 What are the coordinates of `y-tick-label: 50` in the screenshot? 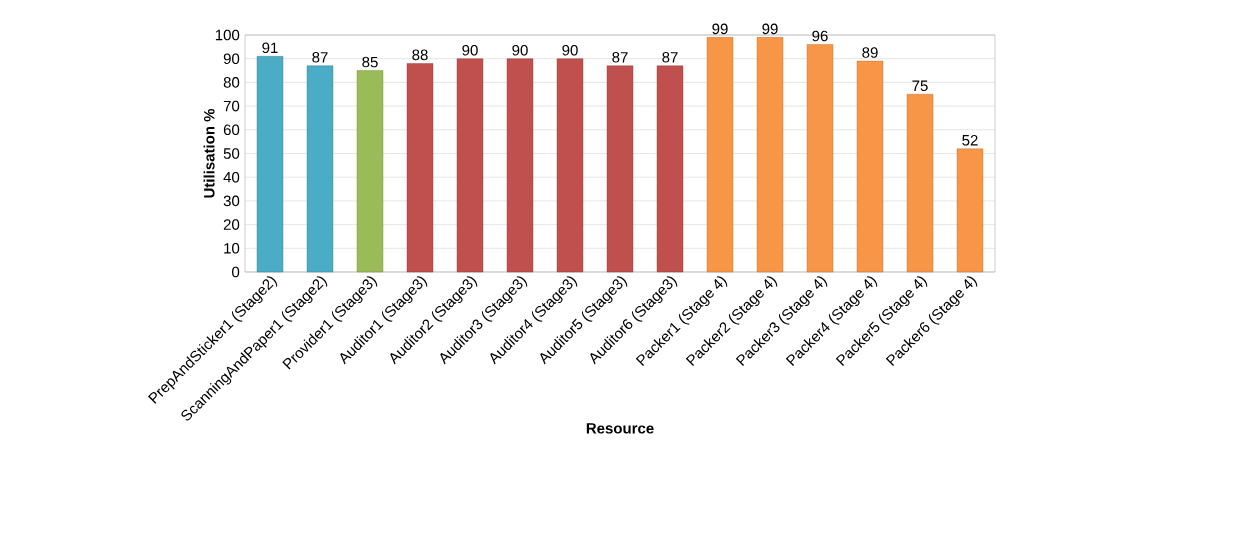 It's located at (231, 153).